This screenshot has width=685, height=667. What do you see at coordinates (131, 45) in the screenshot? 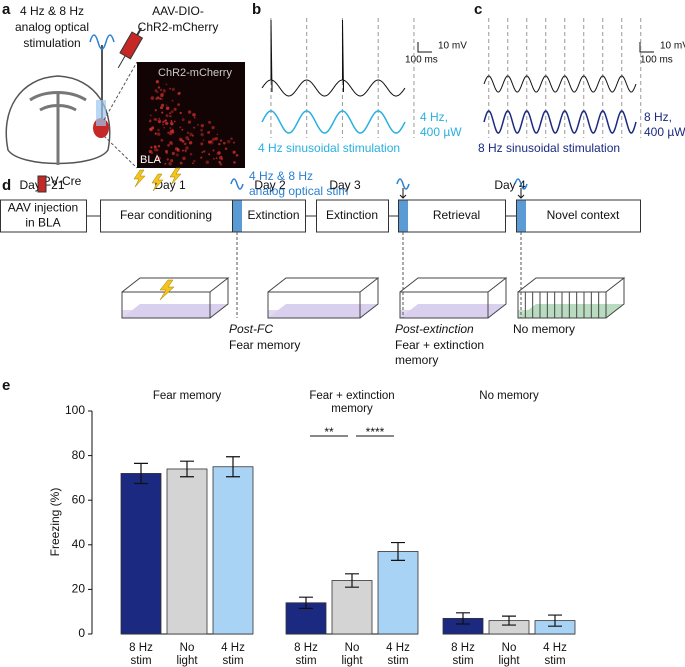
I see `syringe-body` at bounding box center [131, 45].